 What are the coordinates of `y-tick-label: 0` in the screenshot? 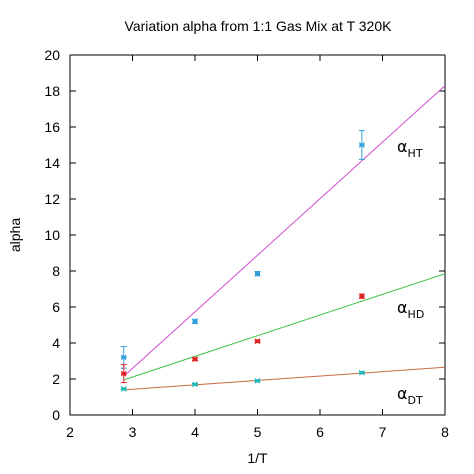 It's located at (56, 415).